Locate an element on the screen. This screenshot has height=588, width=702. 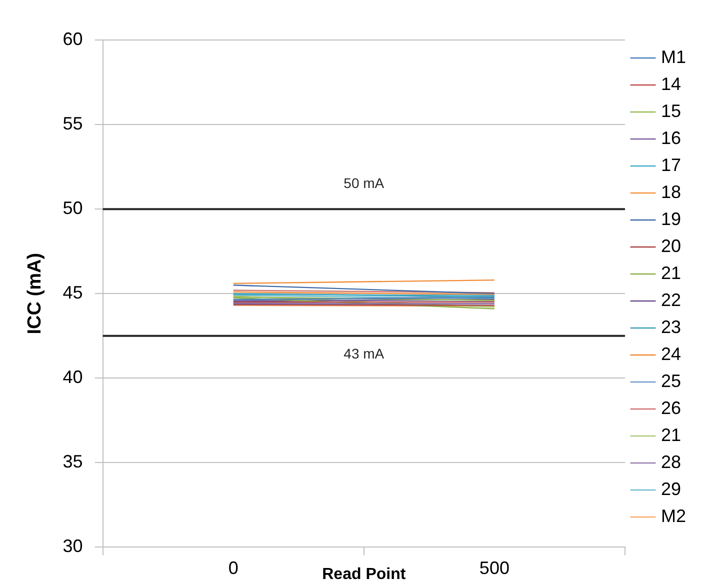
y-tick-label: 30 is located at coordinates (72, 546).